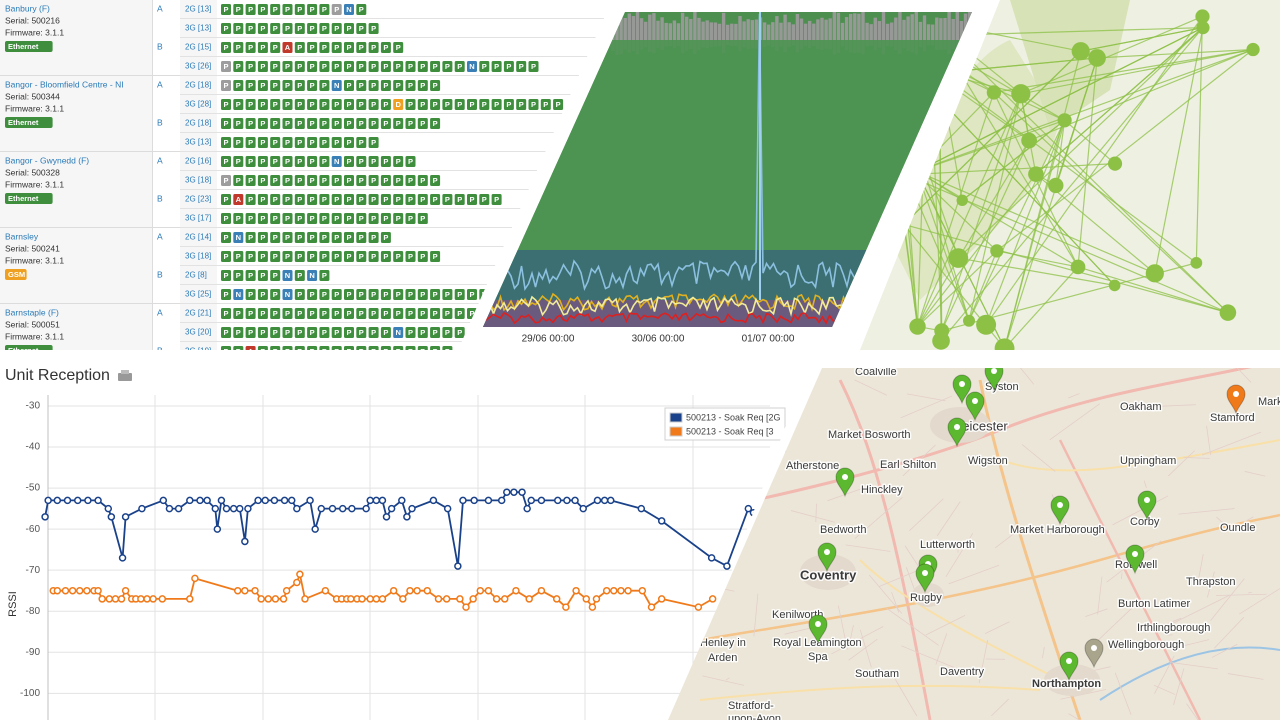 This screenshot has width=1280, height=720. What do you see at coordinates (47, 160) in the screenshot?
I see `unit-name: Bangor - Gwynedd (F)` at bounding box center [47, 160].